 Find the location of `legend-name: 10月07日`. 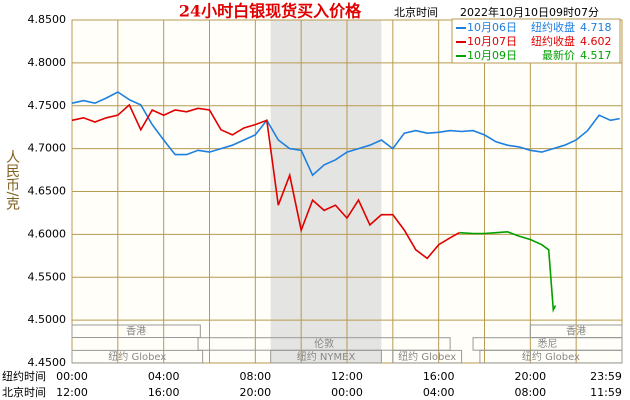

legend-name: 10月07日 is located at coordinates (492, 41).